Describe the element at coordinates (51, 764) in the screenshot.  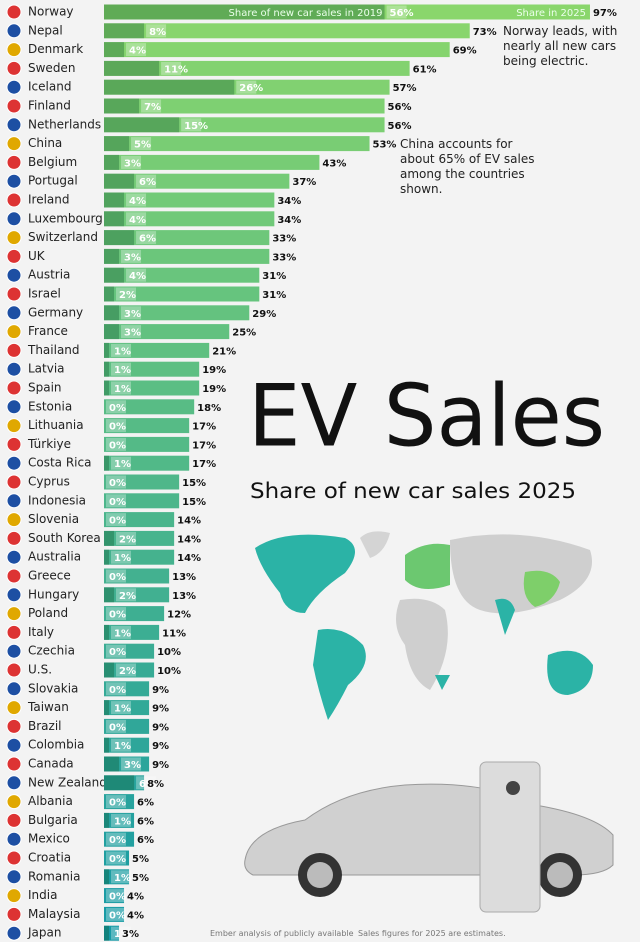
I see `country-label: Canada` at that location.